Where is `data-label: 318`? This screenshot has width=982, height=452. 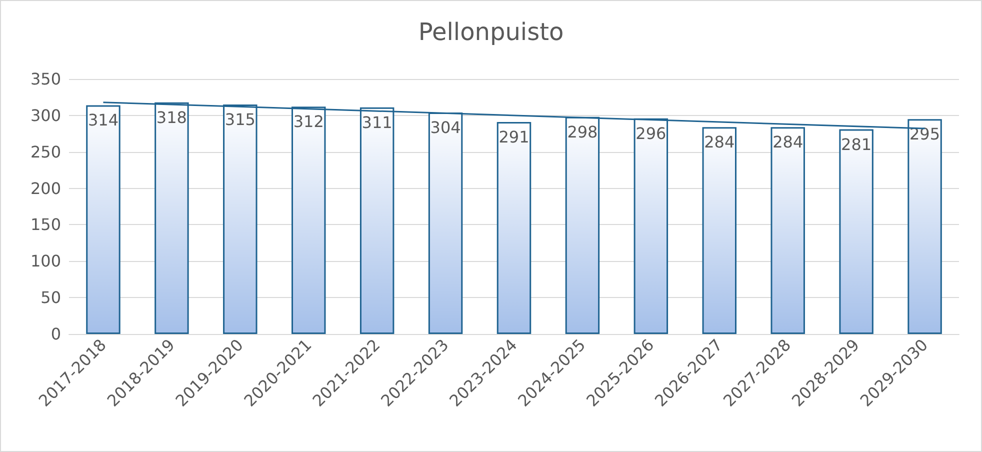
data-label: 318 is located at coordinates (171, 117).